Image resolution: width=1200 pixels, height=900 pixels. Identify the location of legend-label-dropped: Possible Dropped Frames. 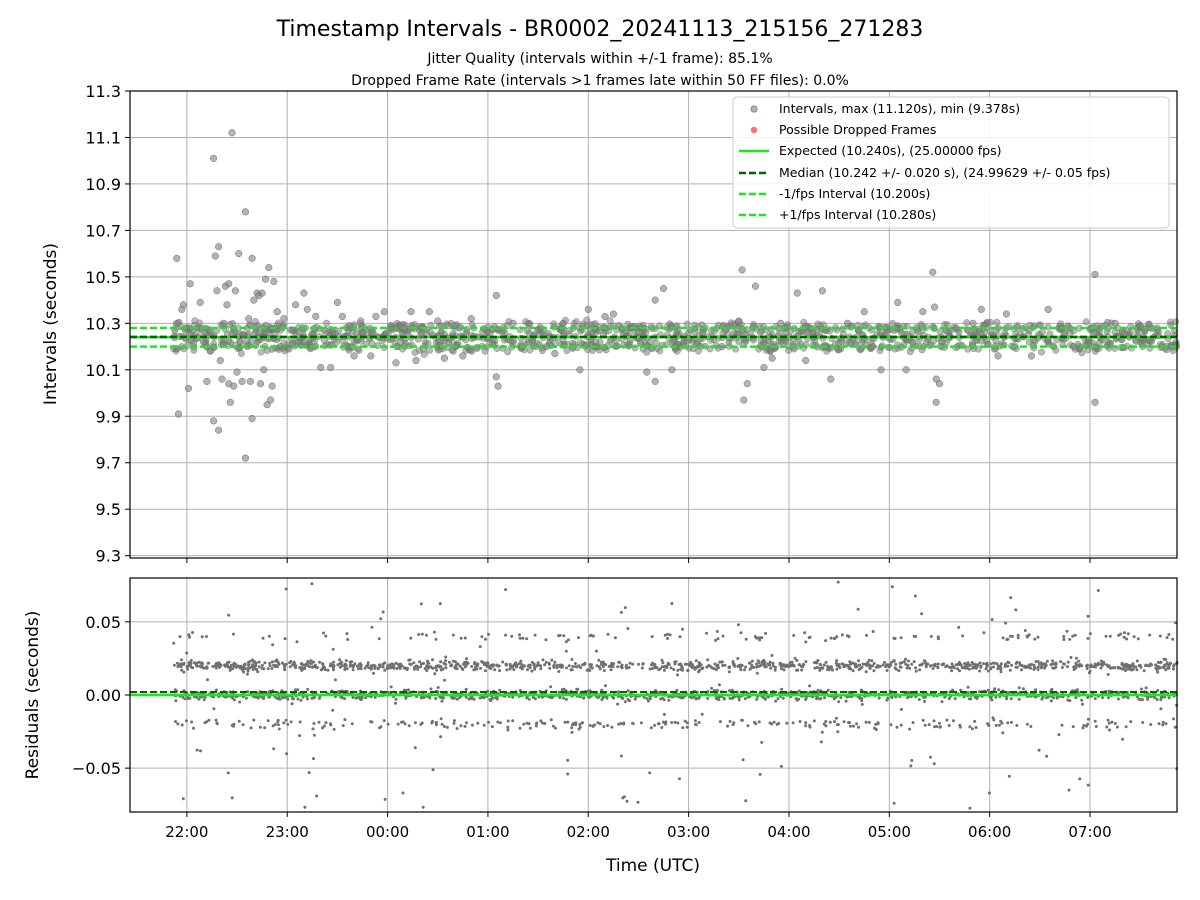
(857, 129).